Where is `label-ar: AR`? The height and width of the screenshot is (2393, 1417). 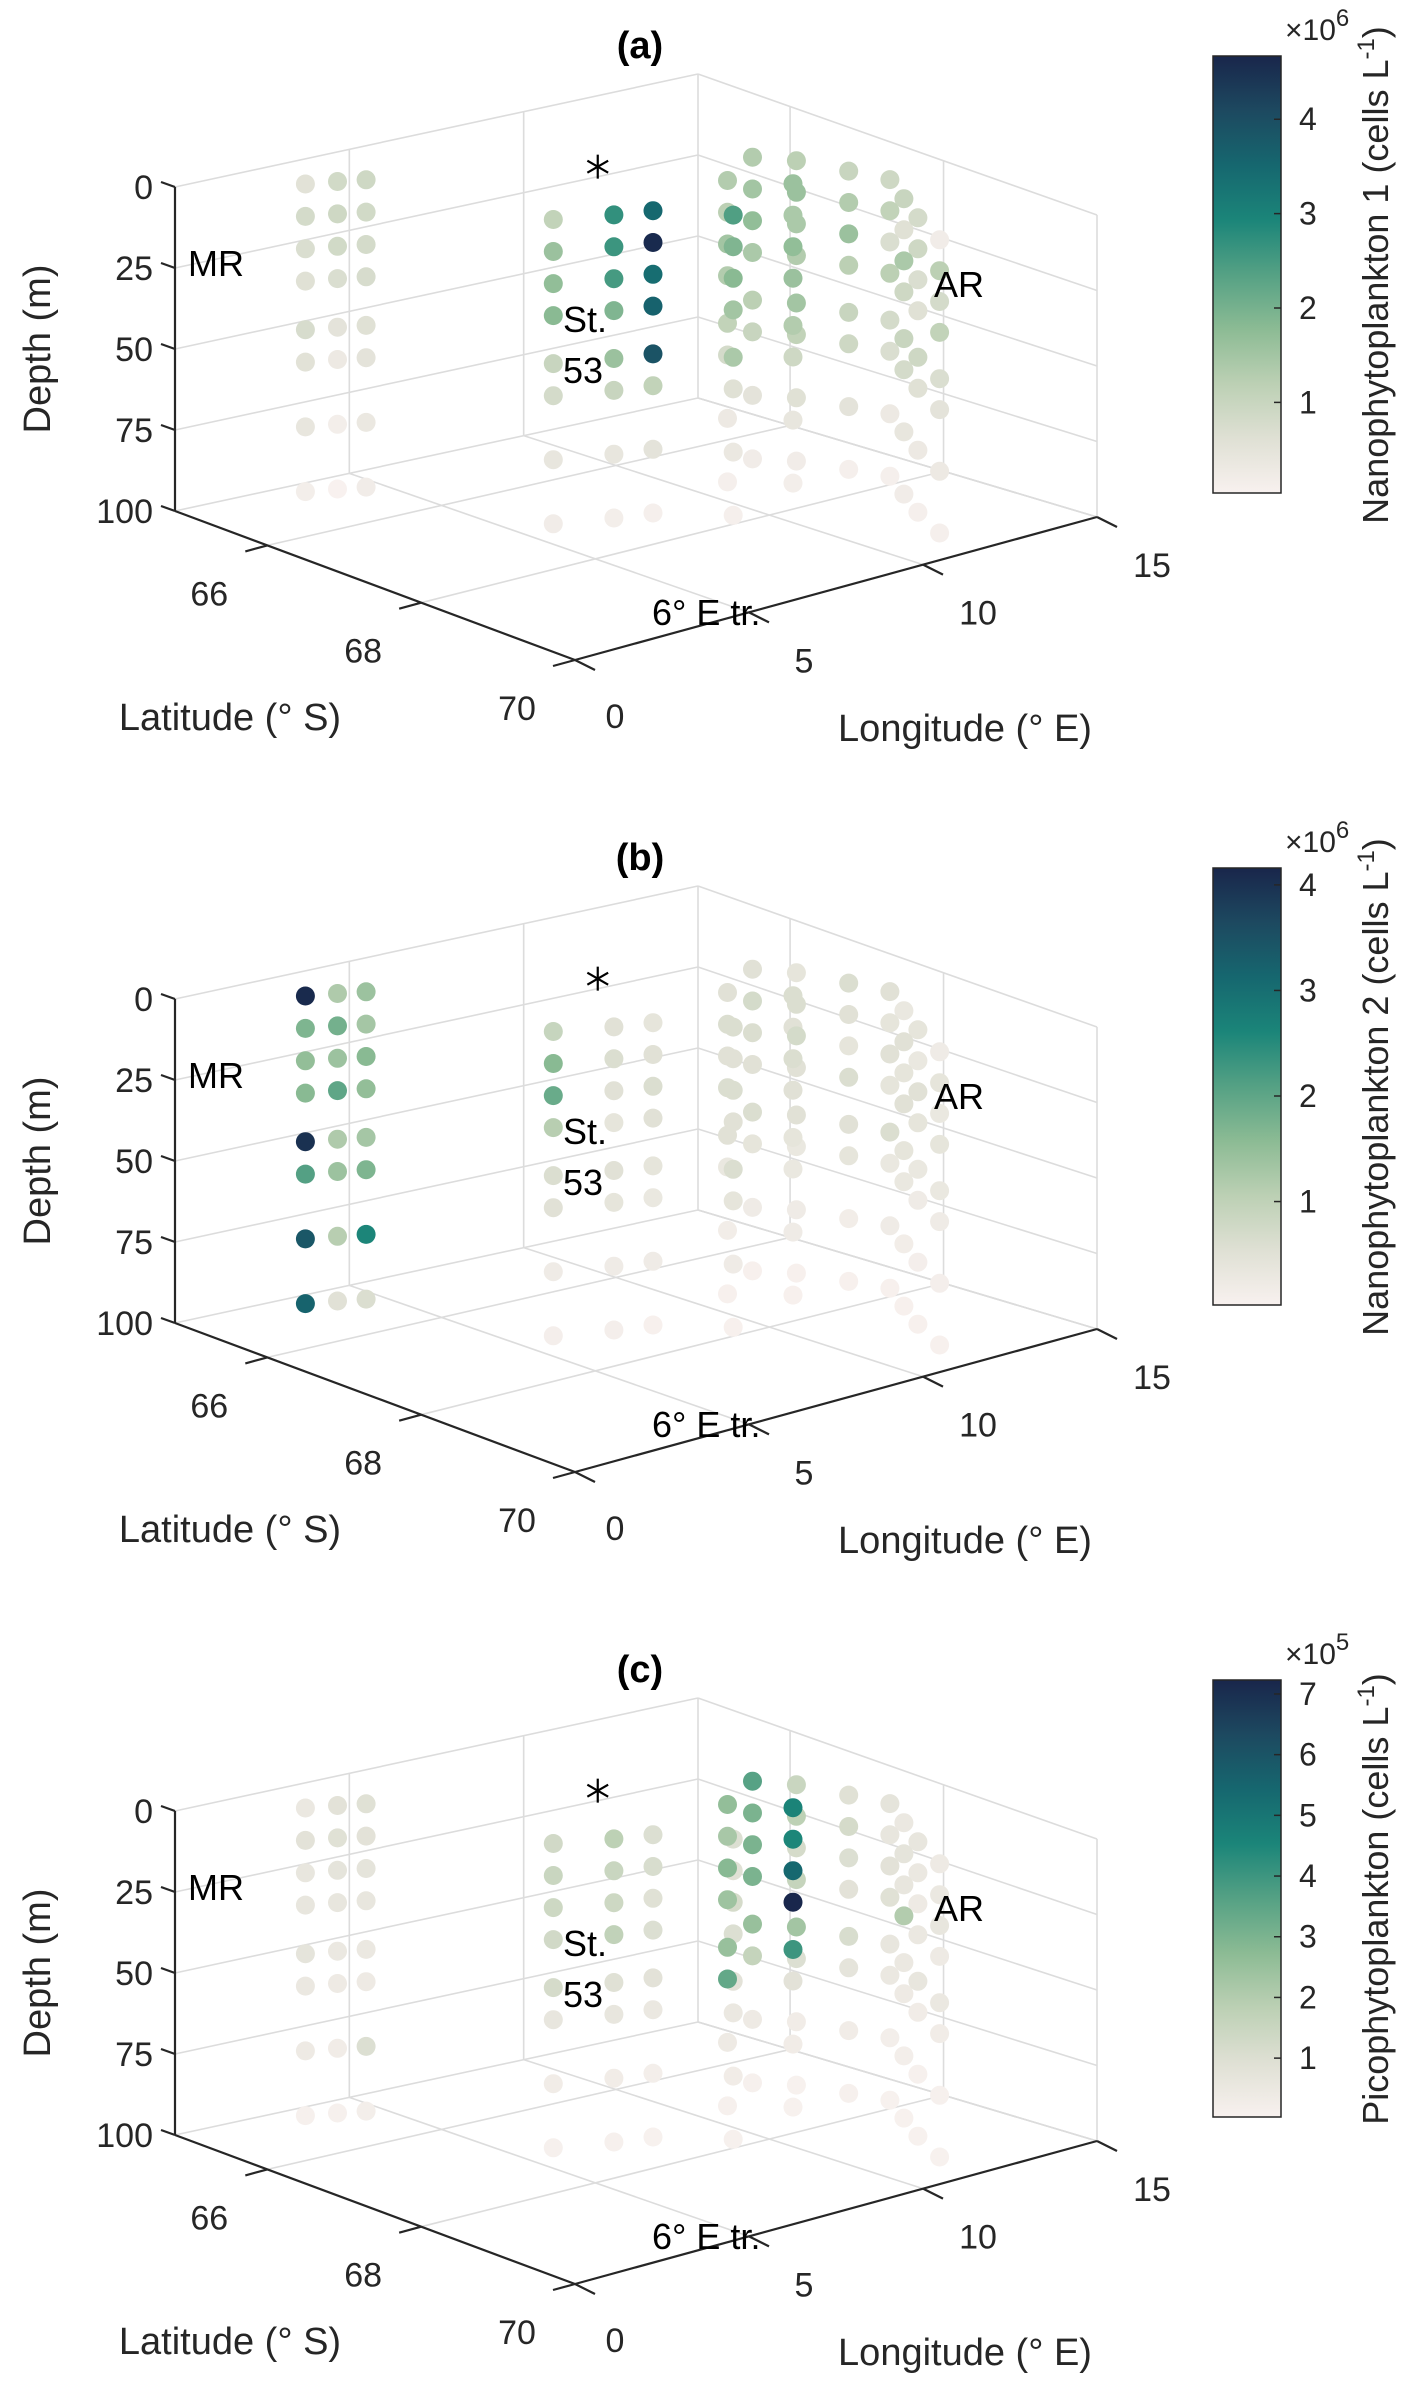
label-ar: AR is located at coordinates (959, 1096).